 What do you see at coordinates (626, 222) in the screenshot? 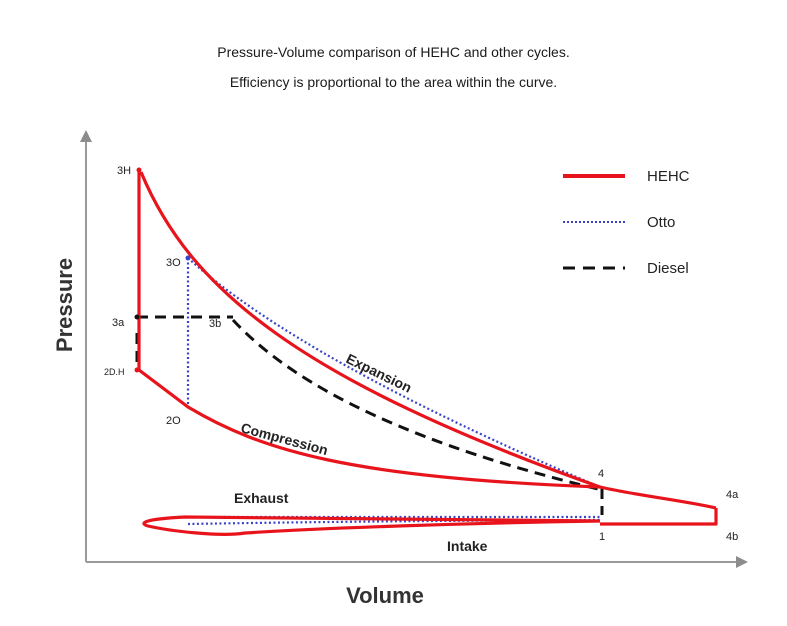
I see `legend: HEHC Otto Diesel` at bounding box center [626, 222].